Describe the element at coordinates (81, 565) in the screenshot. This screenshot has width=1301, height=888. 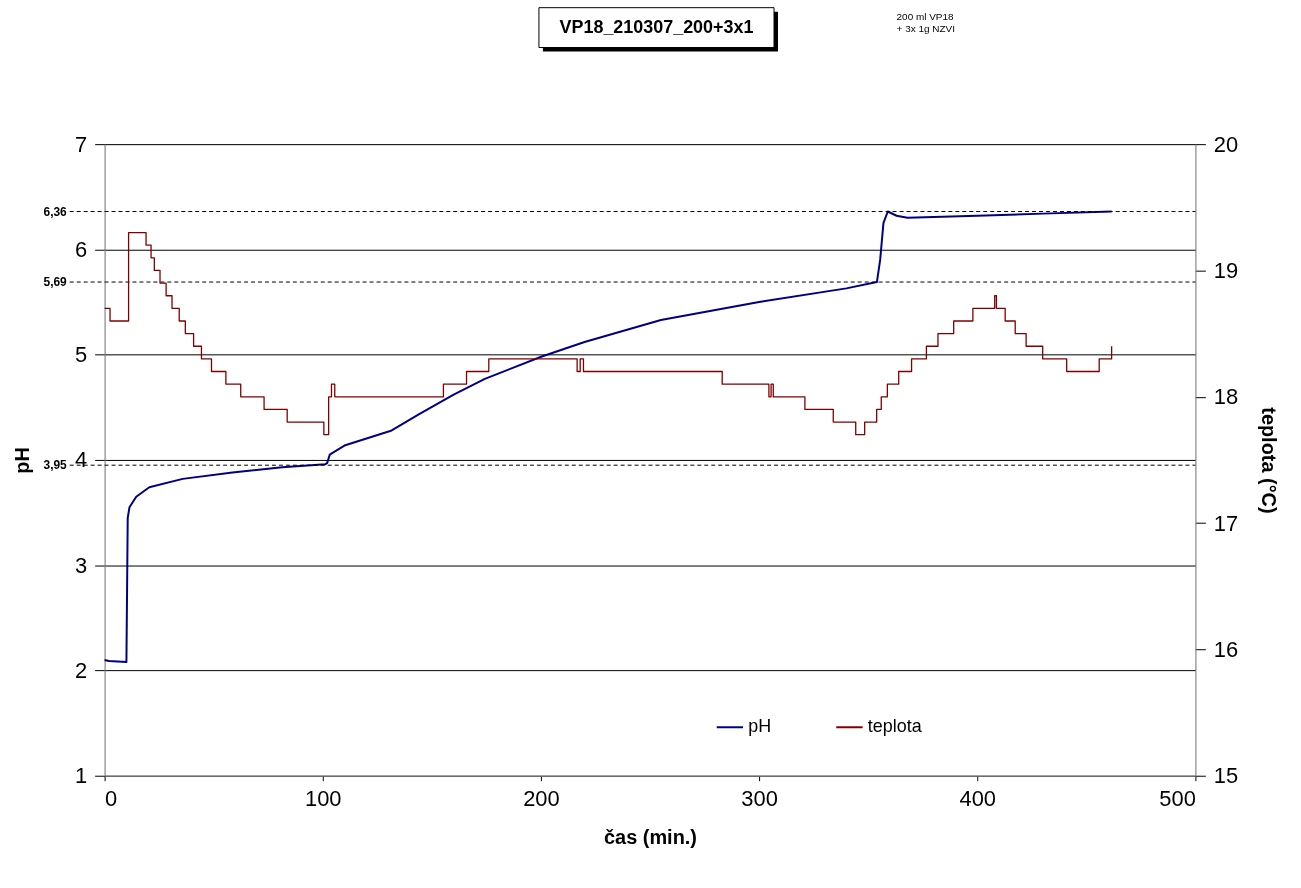
I see `y-tick-label: 3` at that location.